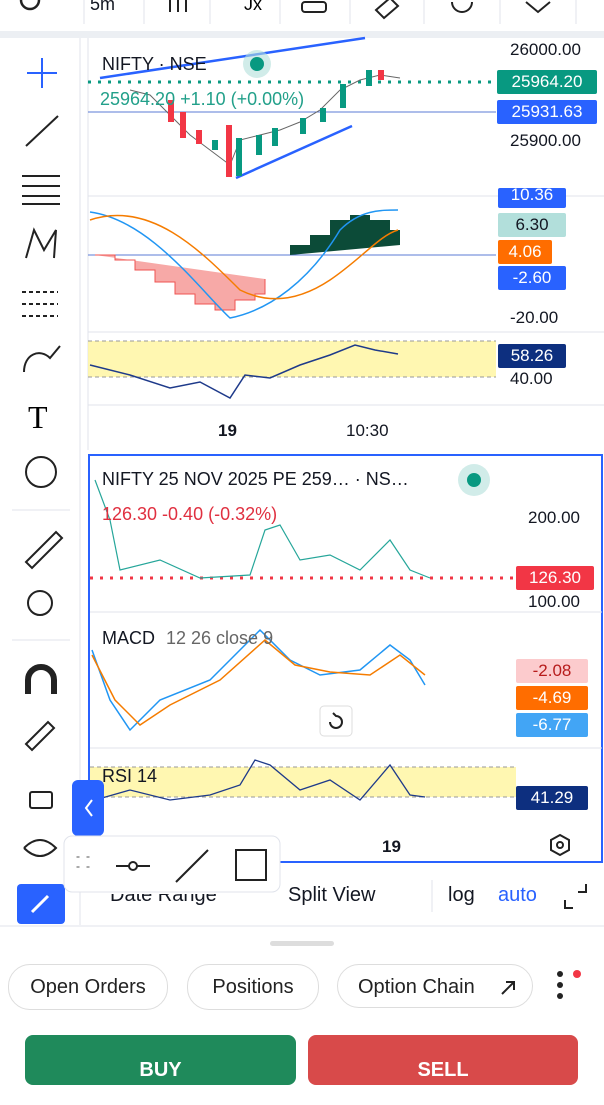  Describe the element at coordinates (190, 514) in the screenshot. I see `quote: 126.30 -0.40 (-0.32%)` at that location.